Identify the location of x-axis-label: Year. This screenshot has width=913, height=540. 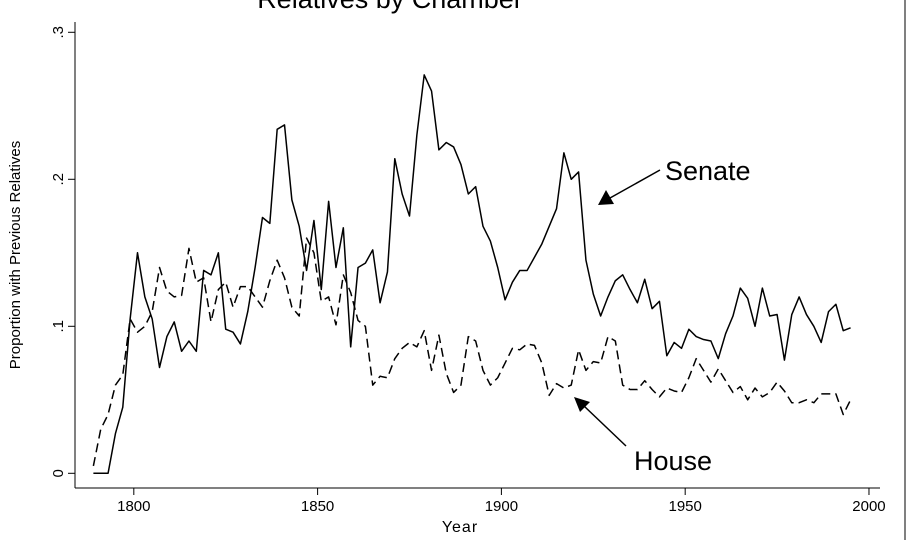
(460, 527).